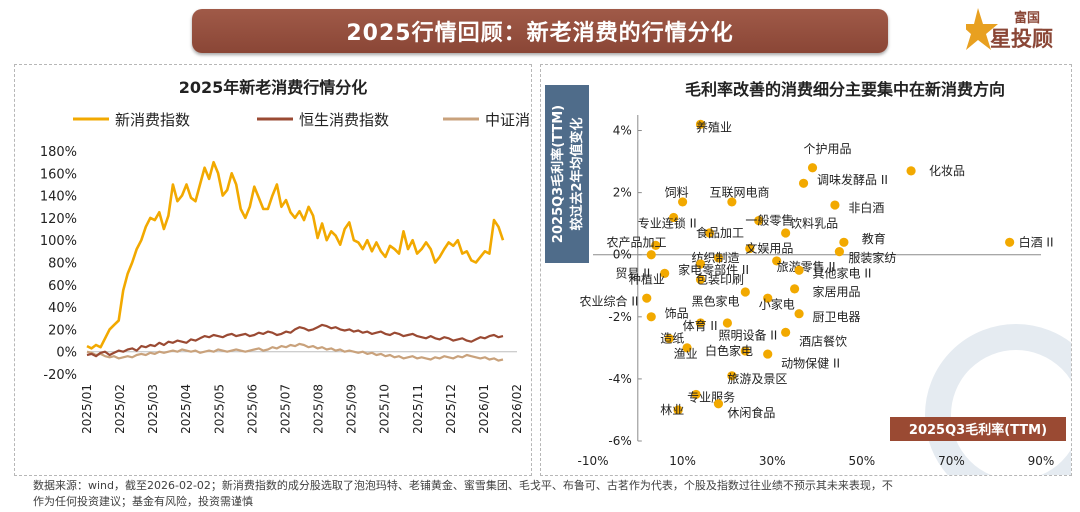 Image resolution: width=1080 pixels, height=512 pixels. What do you see at coordinates (352, 409) in the screenshot?
I see `x-tick-label: 2025/09` at bounding box center [352, 409].